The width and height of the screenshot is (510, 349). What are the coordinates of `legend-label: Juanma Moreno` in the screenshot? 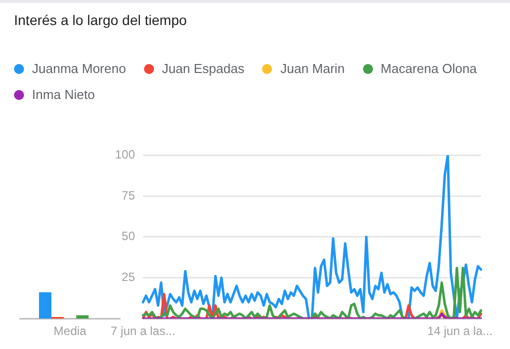 It's located at (78, 69).